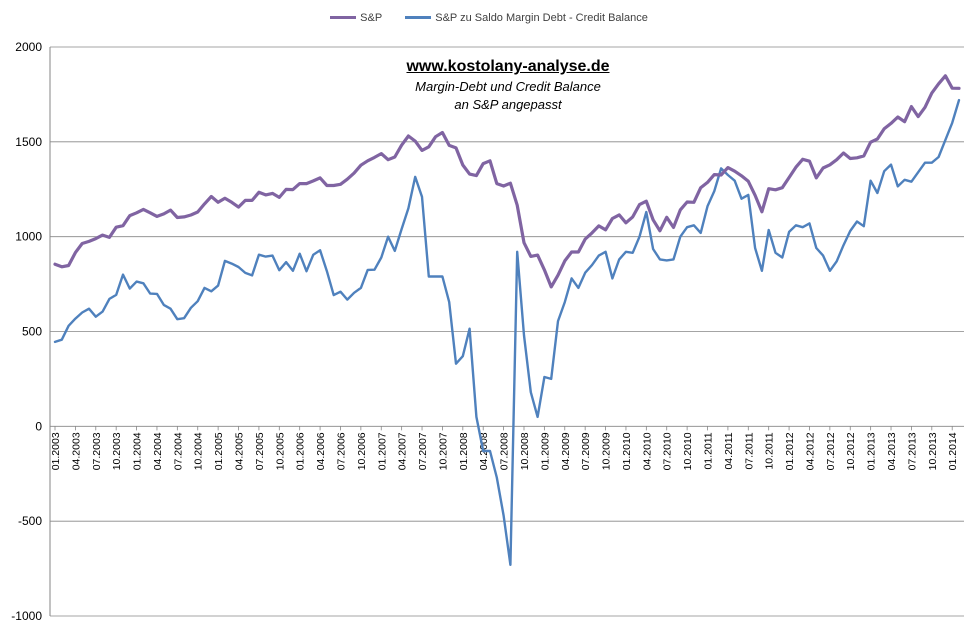  I want to click on website-label: www.kostolany-analyse.de, so click(508, 66).